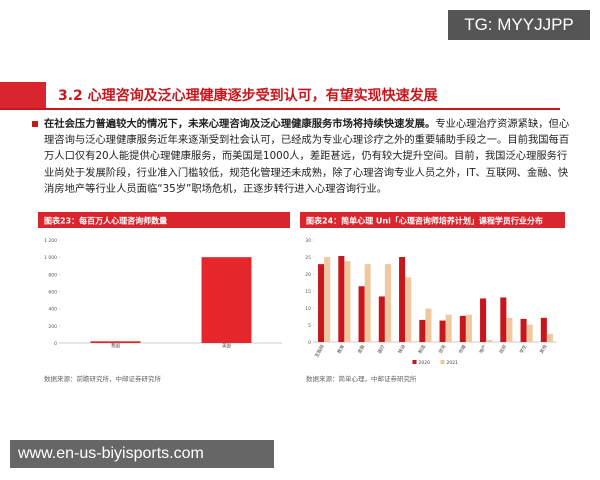 The image size is (600, 480). Describe the element at coordinates (240, 124) in the screenshot. I see `lead-text: 在社会压力普遍较大的情况下，未来心理咨询及泛心理健康服务市场将持续快速发展。` at that location.